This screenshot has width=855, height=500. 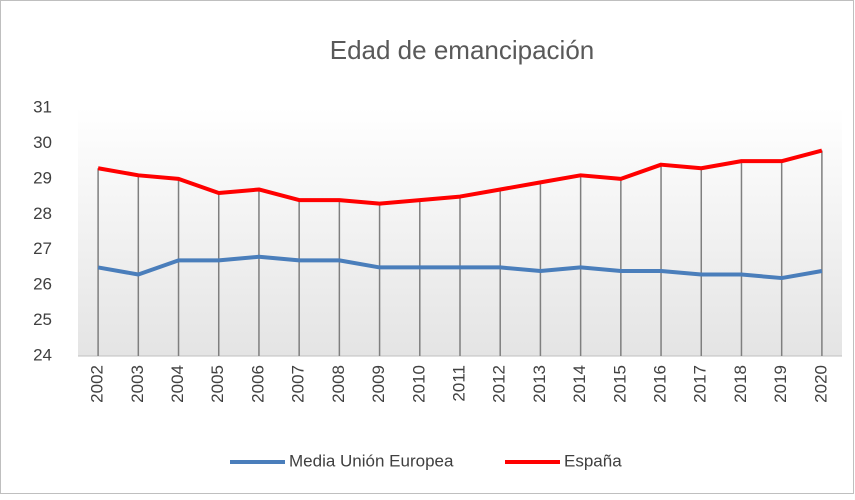 What do you see at coordinates (177, 384) in the screenshot?
I see `x-tick-label: 2004` at bounding box center [177, 384].